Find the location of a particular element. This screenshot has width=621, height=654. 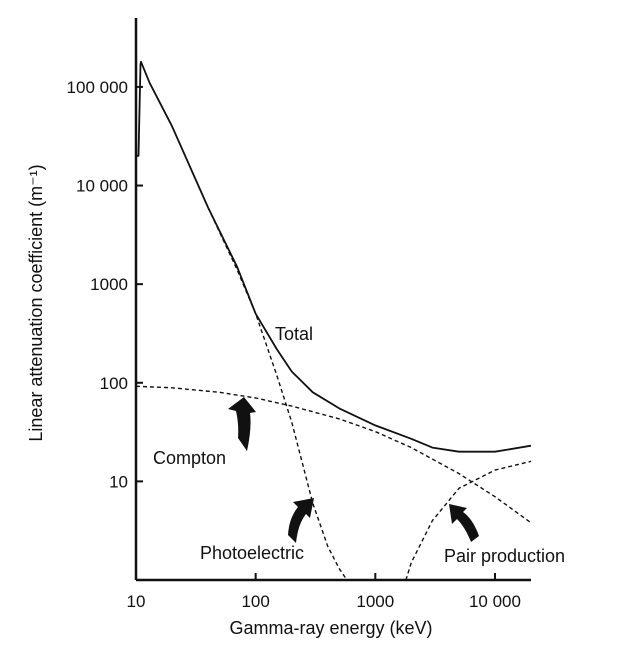

y-tick-label: 10 is located at coordinates (118, 481).